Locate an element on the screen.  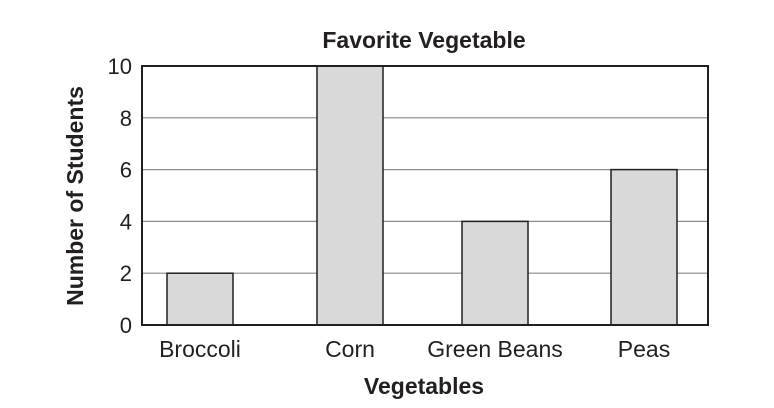
bar-corn is located at coordinates (350, 195).